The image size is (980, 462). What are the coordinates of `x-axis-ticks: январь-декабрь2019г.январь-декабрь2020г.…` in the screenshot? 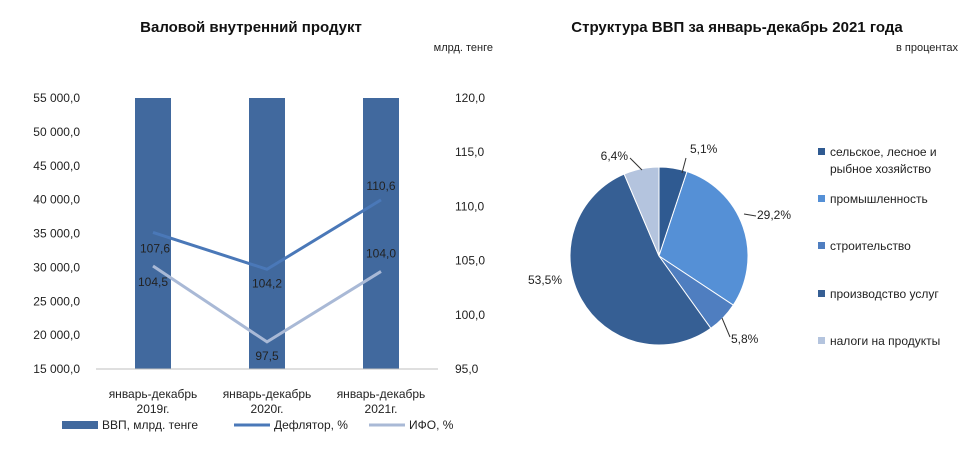 It's located at (267, 401).